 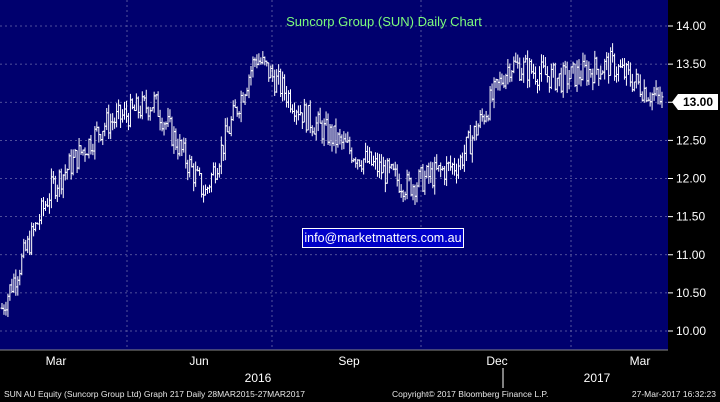 I want to click on last-price-label: 13.00, so click(x=698, y=102).